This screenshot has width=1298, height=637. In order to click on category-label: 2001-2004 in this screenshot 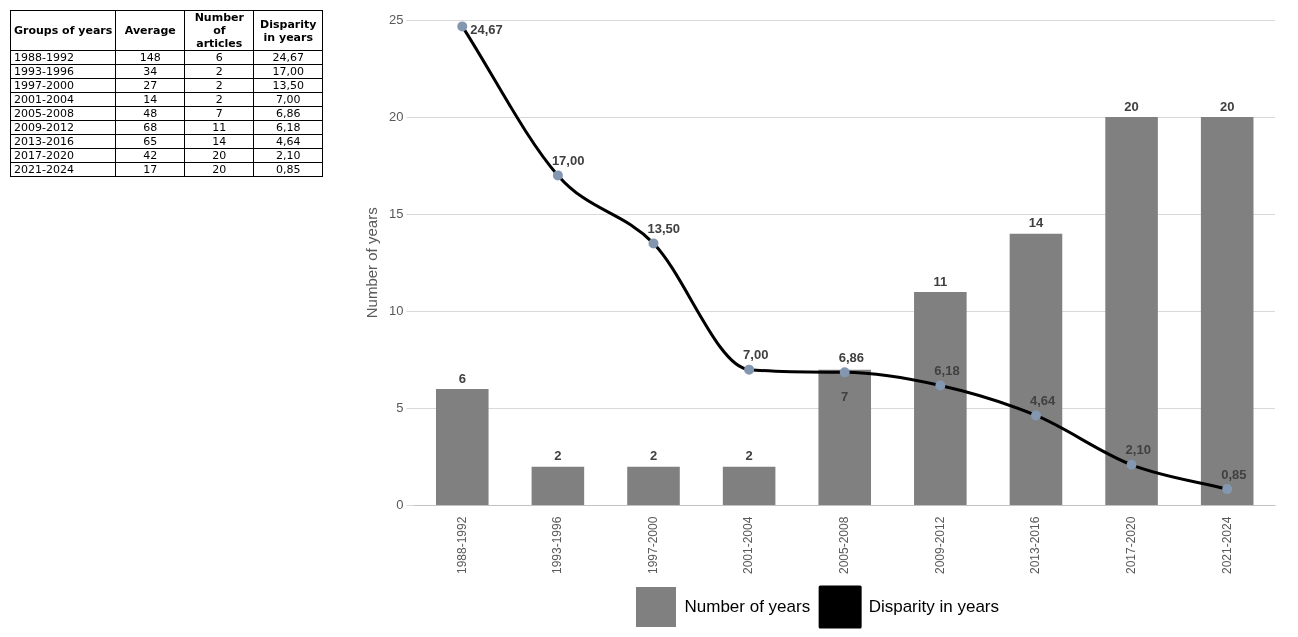, I will do `click(63, 99)`.